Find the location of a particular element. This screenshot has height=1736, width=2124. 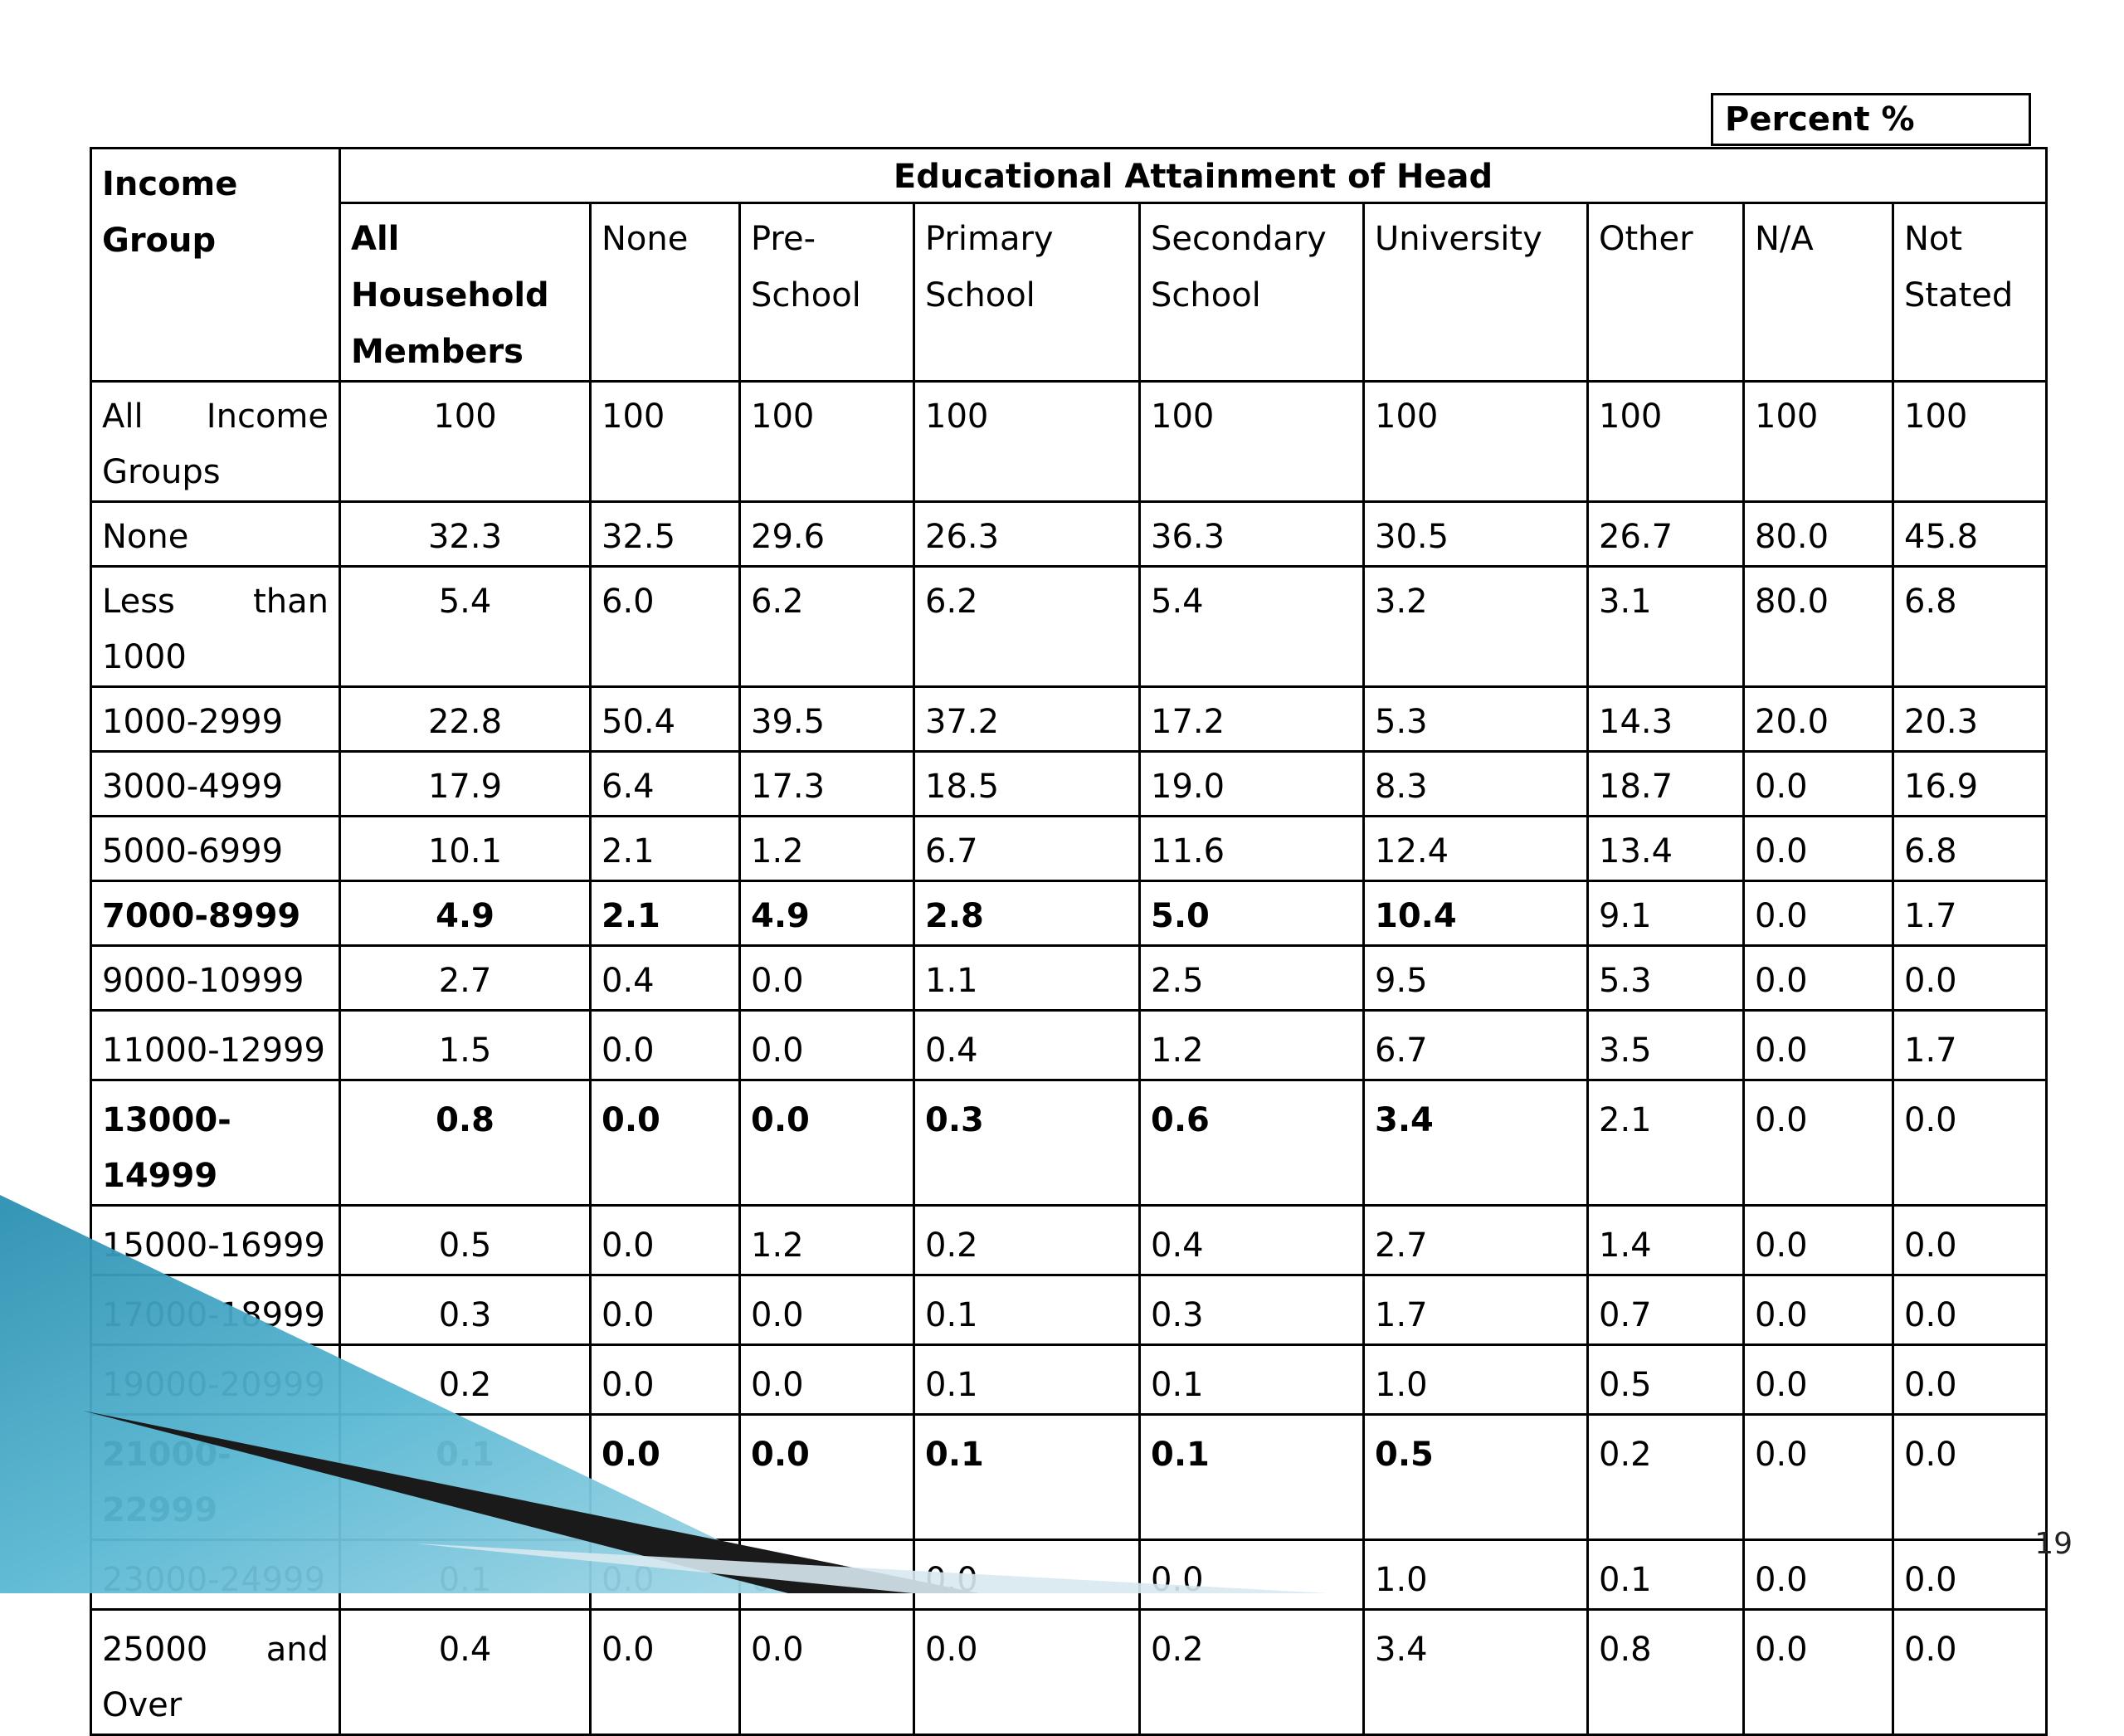

value-cell: 18.7 is located at coordinates (1665, 783).